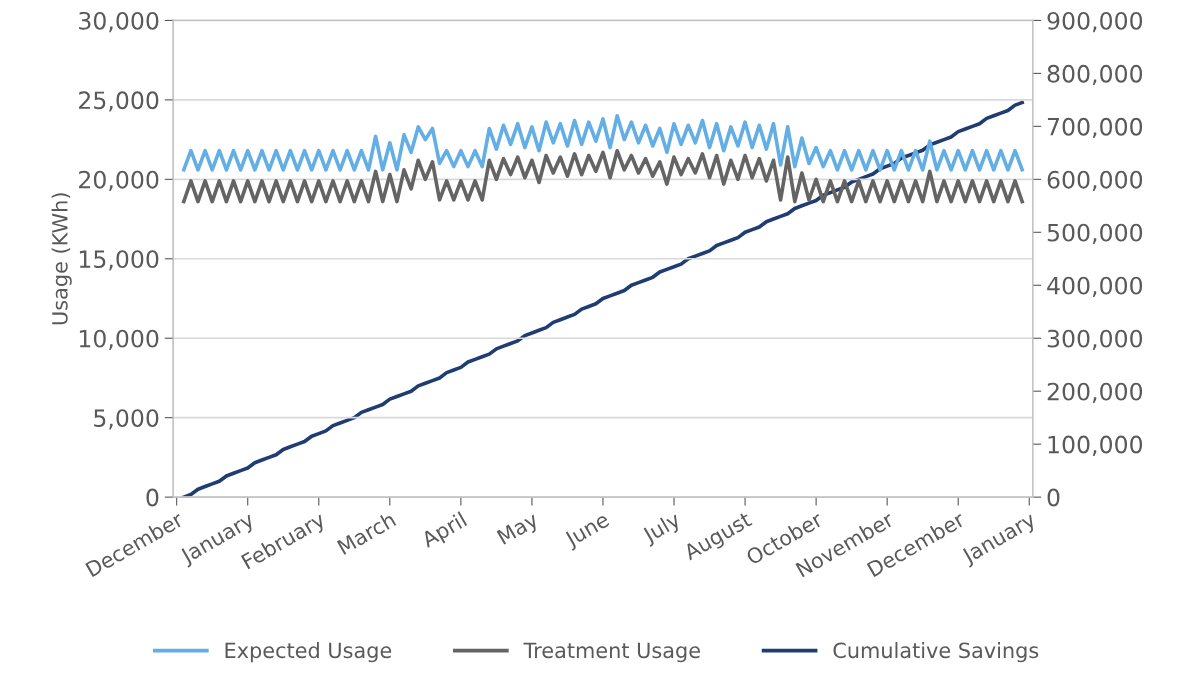 The width and height of the screenshot is (1194, 681). What do you see at coordinates (1095, 445) in the screenshot?
I see `y2-tick-label: 100,000` at bounding box center [1095, 445].